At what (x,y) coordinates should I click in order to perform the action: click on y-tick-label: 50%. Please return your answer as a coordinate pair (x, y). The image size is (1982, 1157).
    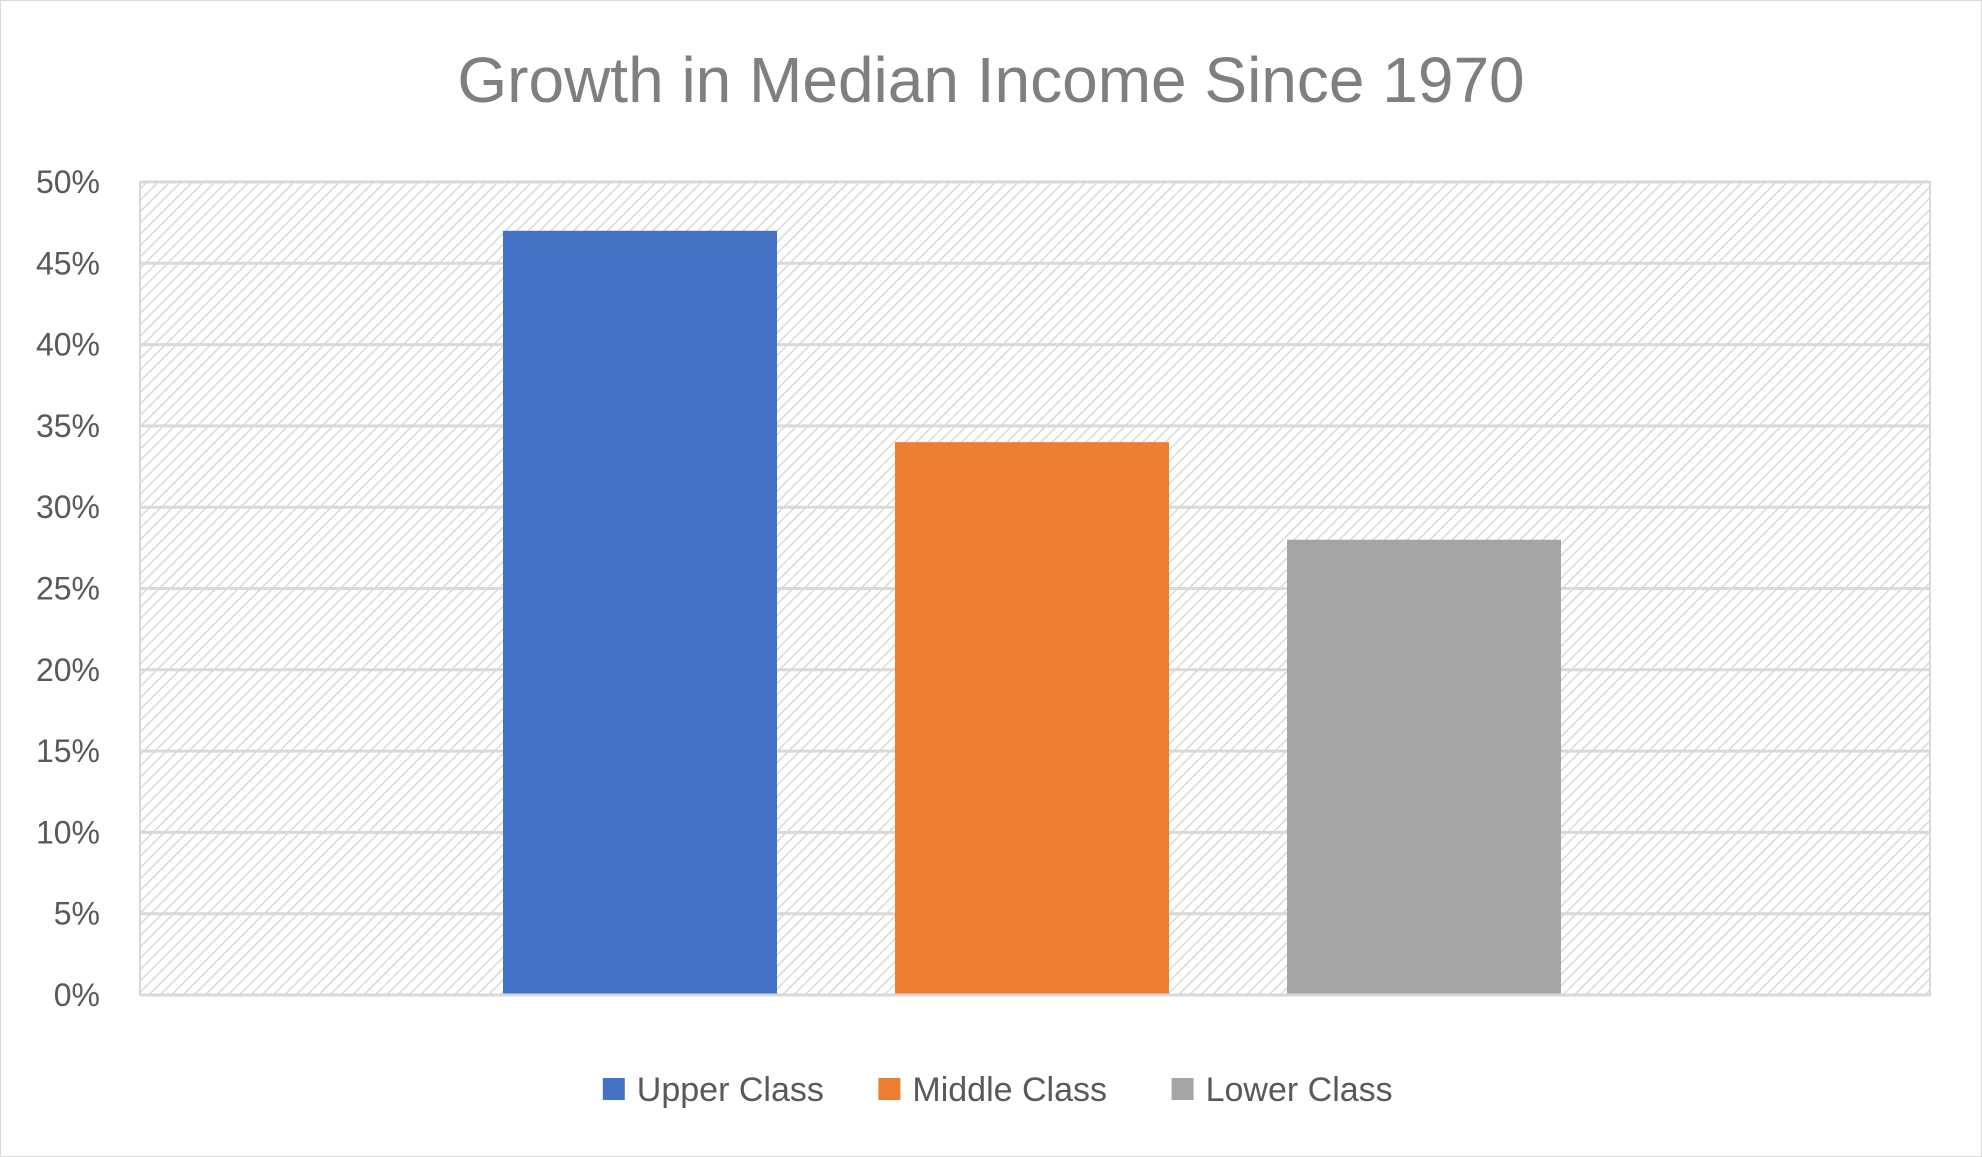
    Looking at the image, I should click on (68, 182).